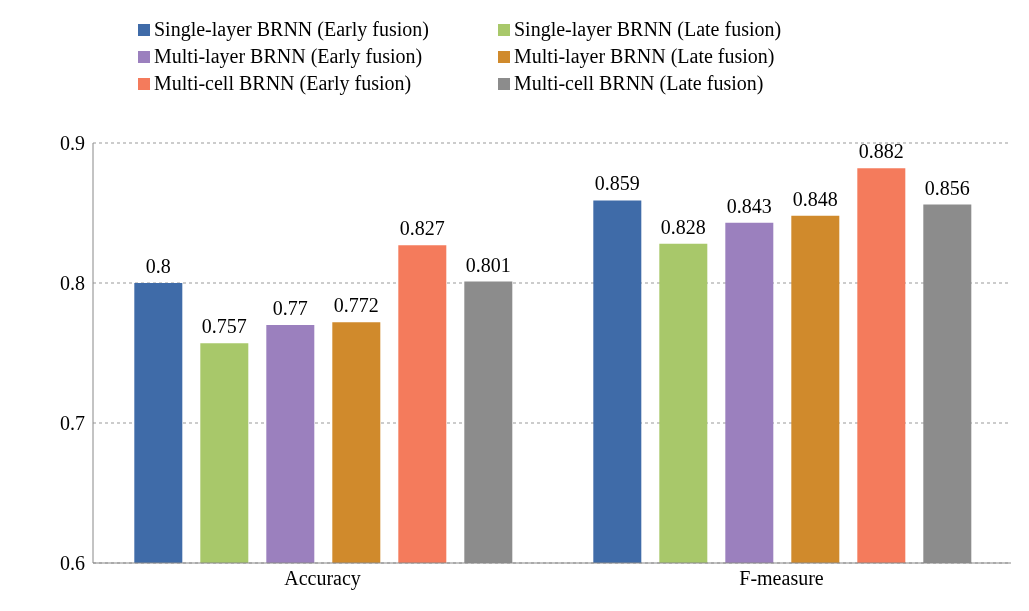 The width and height of the screenshot is (1029, 611). Describe the element at coordinates (72, 423) in the screenshot. I see `y-tick-label: 0.7` at that location.